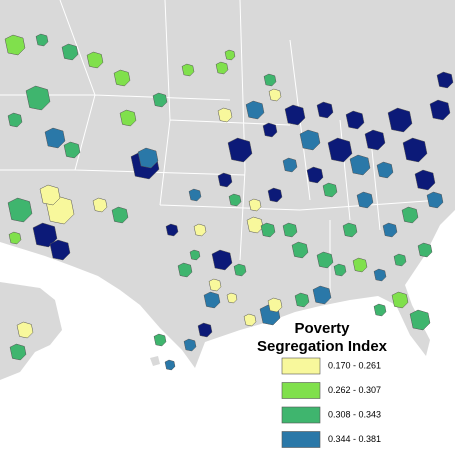  I want to click on legend-label: 0.308 - 0.343, so click(354, 414).